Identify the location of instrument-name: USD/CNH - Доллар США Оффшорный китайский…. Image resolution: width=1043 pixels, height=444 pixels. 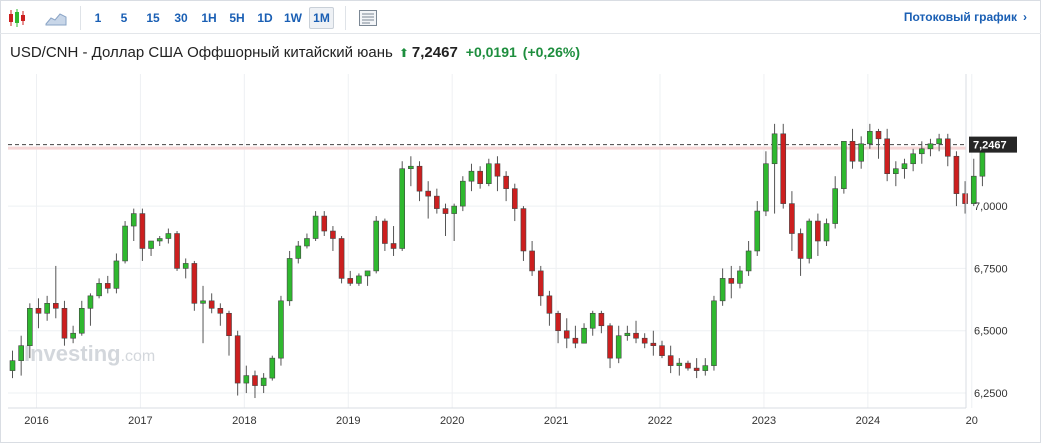
(201, 52).